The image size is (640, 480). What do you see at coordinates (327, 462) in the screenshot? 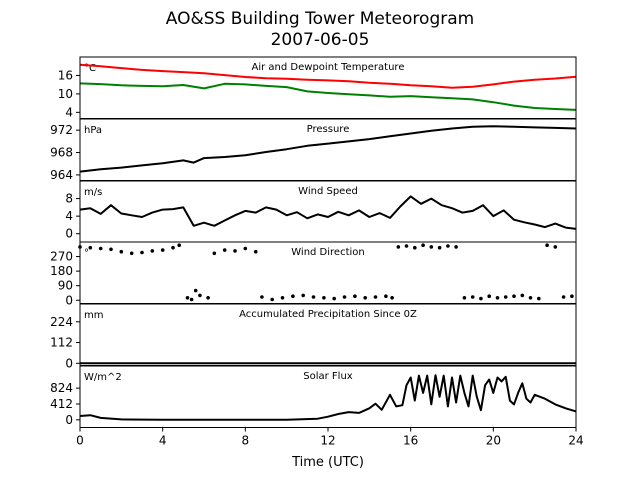
I see `x-axis-label: Time (UTC)` at bounding box center [327, 462].